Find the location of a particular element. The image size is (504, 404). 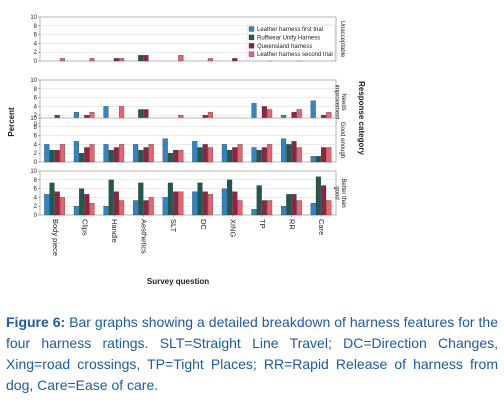

bar-good-enough-rr-leather-harness-second-trial is located at coordinates (299, 155).